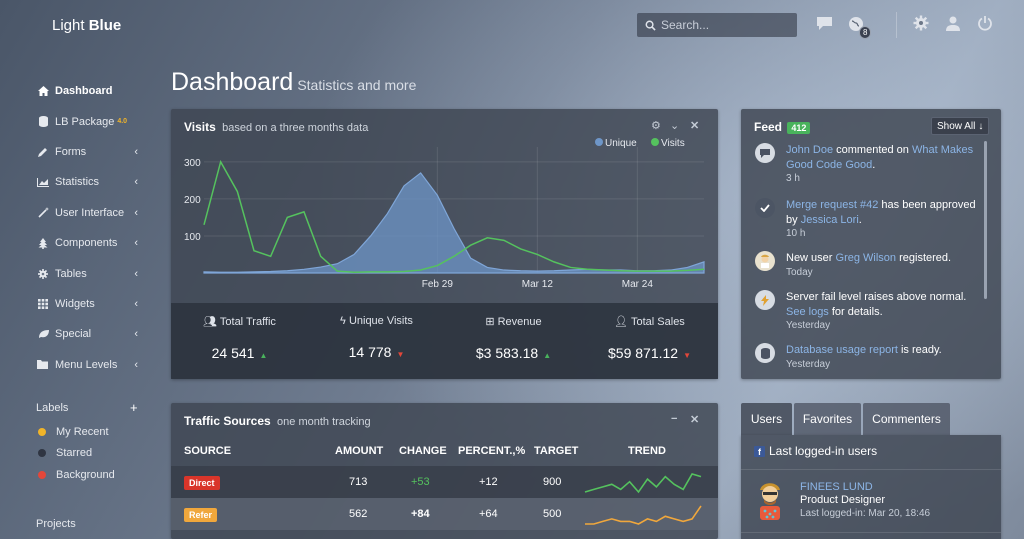 Image resolution: width=1024 pixels, height=539 pixels. Describe the element at coordinates (985, 23) in the screenshot. I see `power-icon` at that location.